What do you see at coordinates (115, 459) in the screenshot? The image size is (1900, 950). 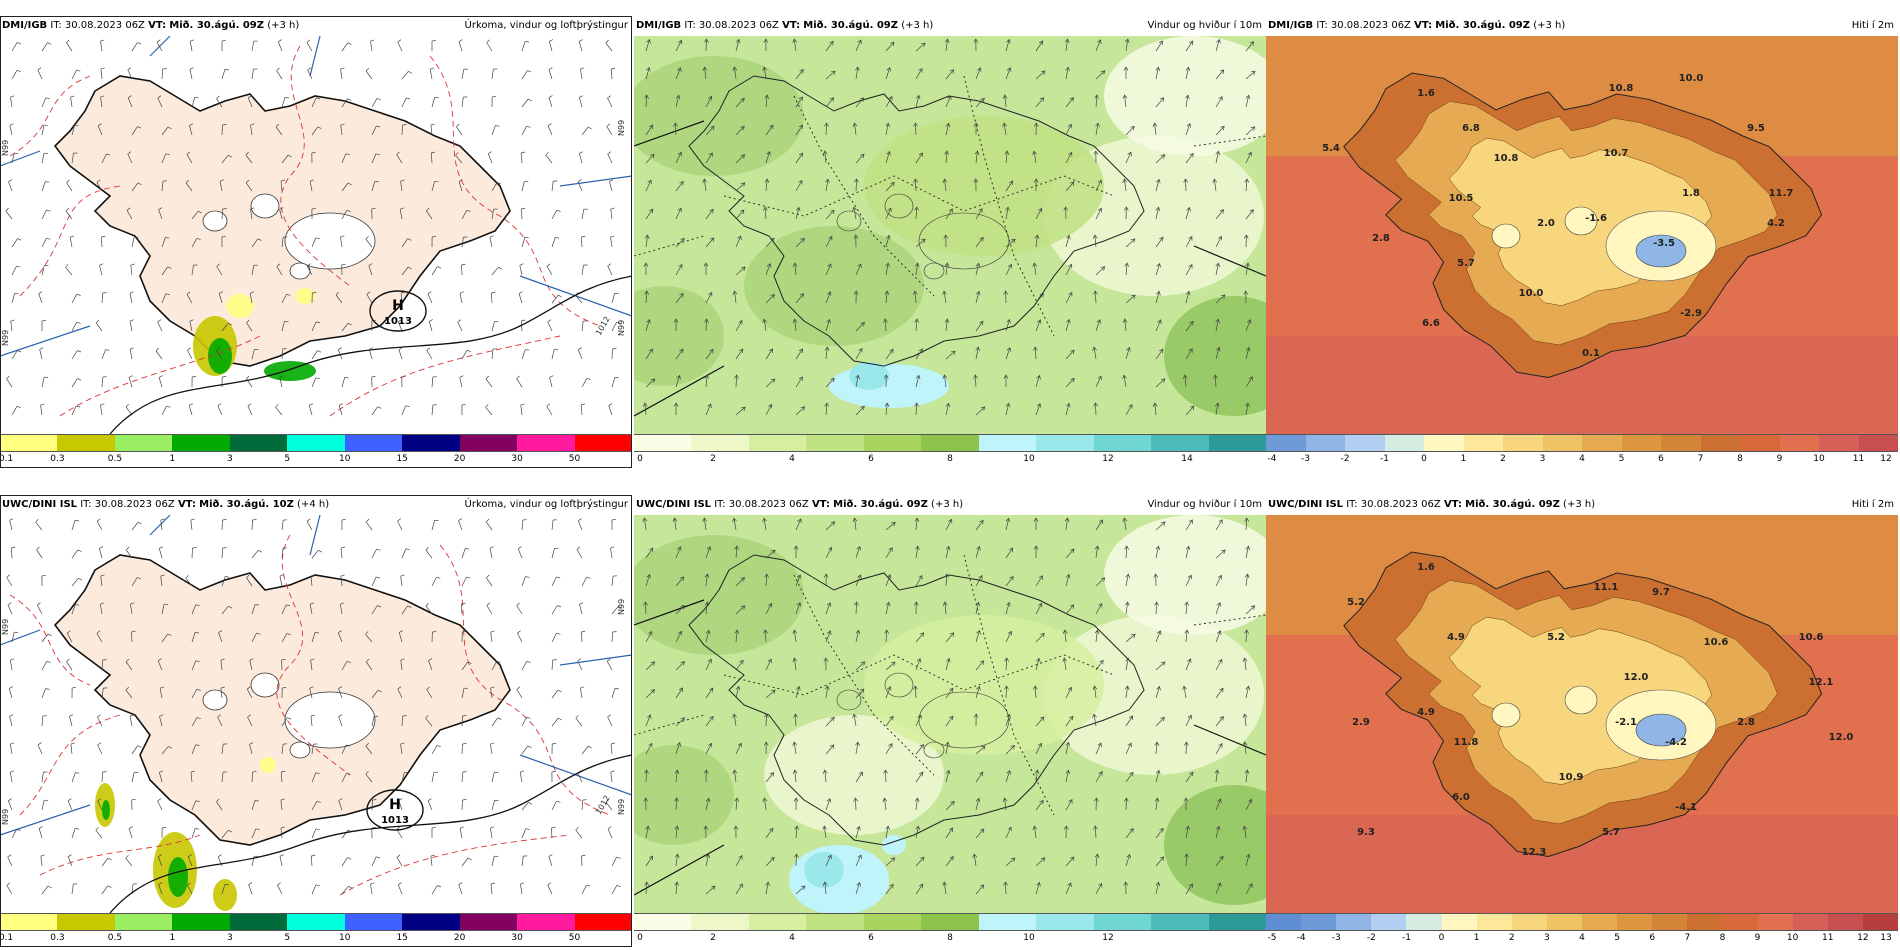 I see `colorbar-tick-label: 0.5` at bounding box center [115, 459].